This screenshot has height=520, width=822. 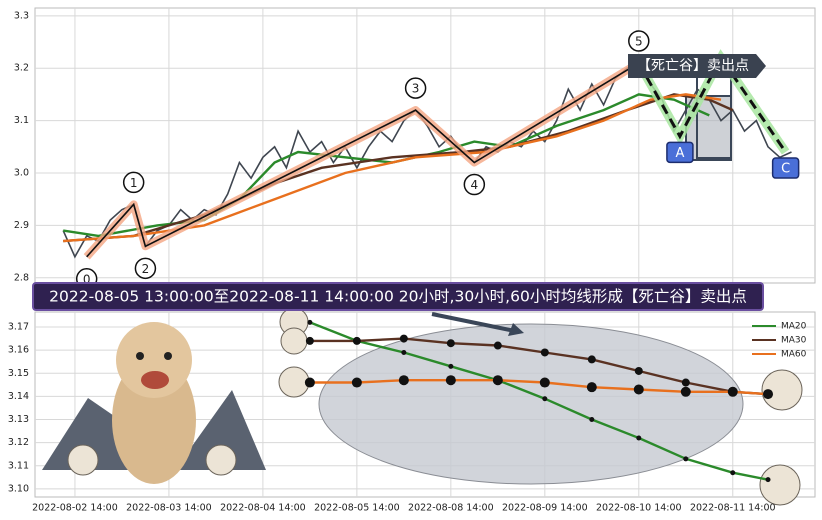 What do you see at coordinates (639, 508) in the screenshot?
I see `x-tick-label: 2022-08-10 14:00` at bounding box center [639, 508].